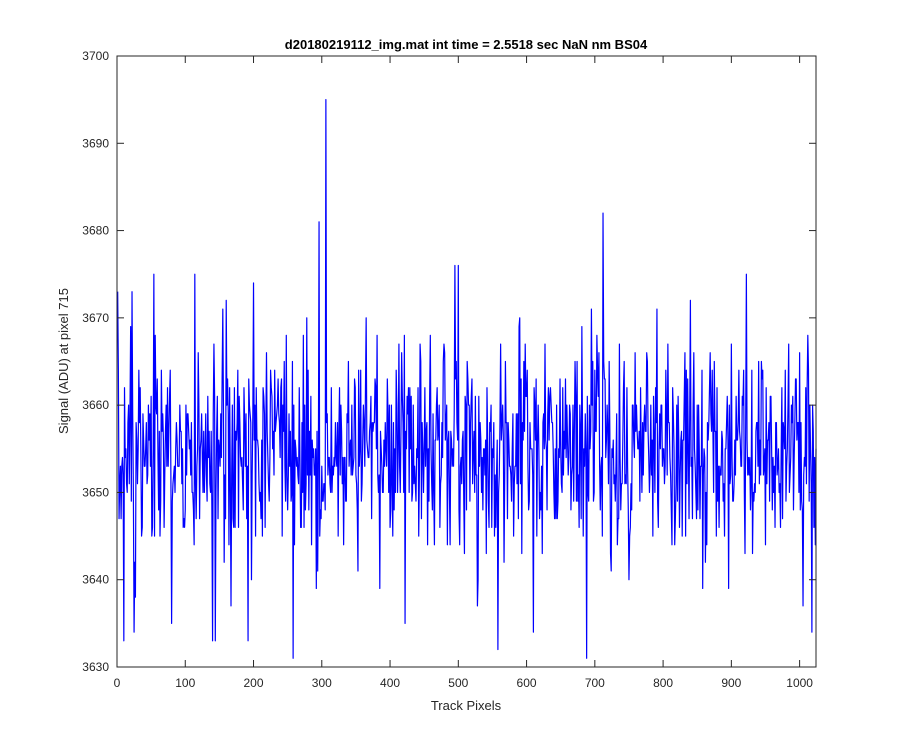  Describe the element at coordinates (95, 56) in the screenshot. I see `y-tick-label: 3700` at that location.